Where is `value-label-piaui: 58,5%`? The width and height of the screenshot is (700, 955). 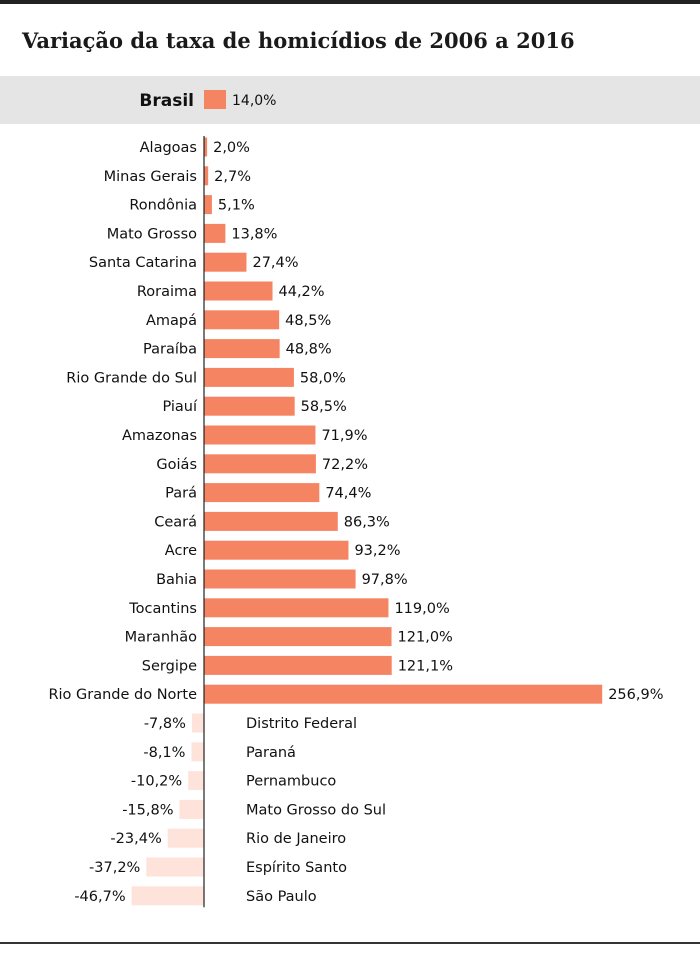 value-label-piaui: 58,5% is located at coordinates (324, 407).